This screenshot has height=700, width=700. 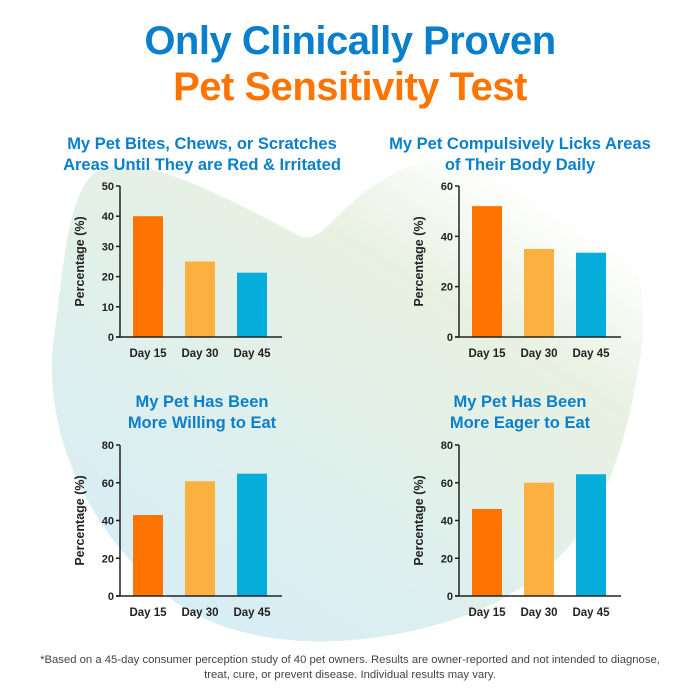 I want to click on chart-2-title-line-1: My Pet Compulsively Licks Areas, so click(x=520, y=144).